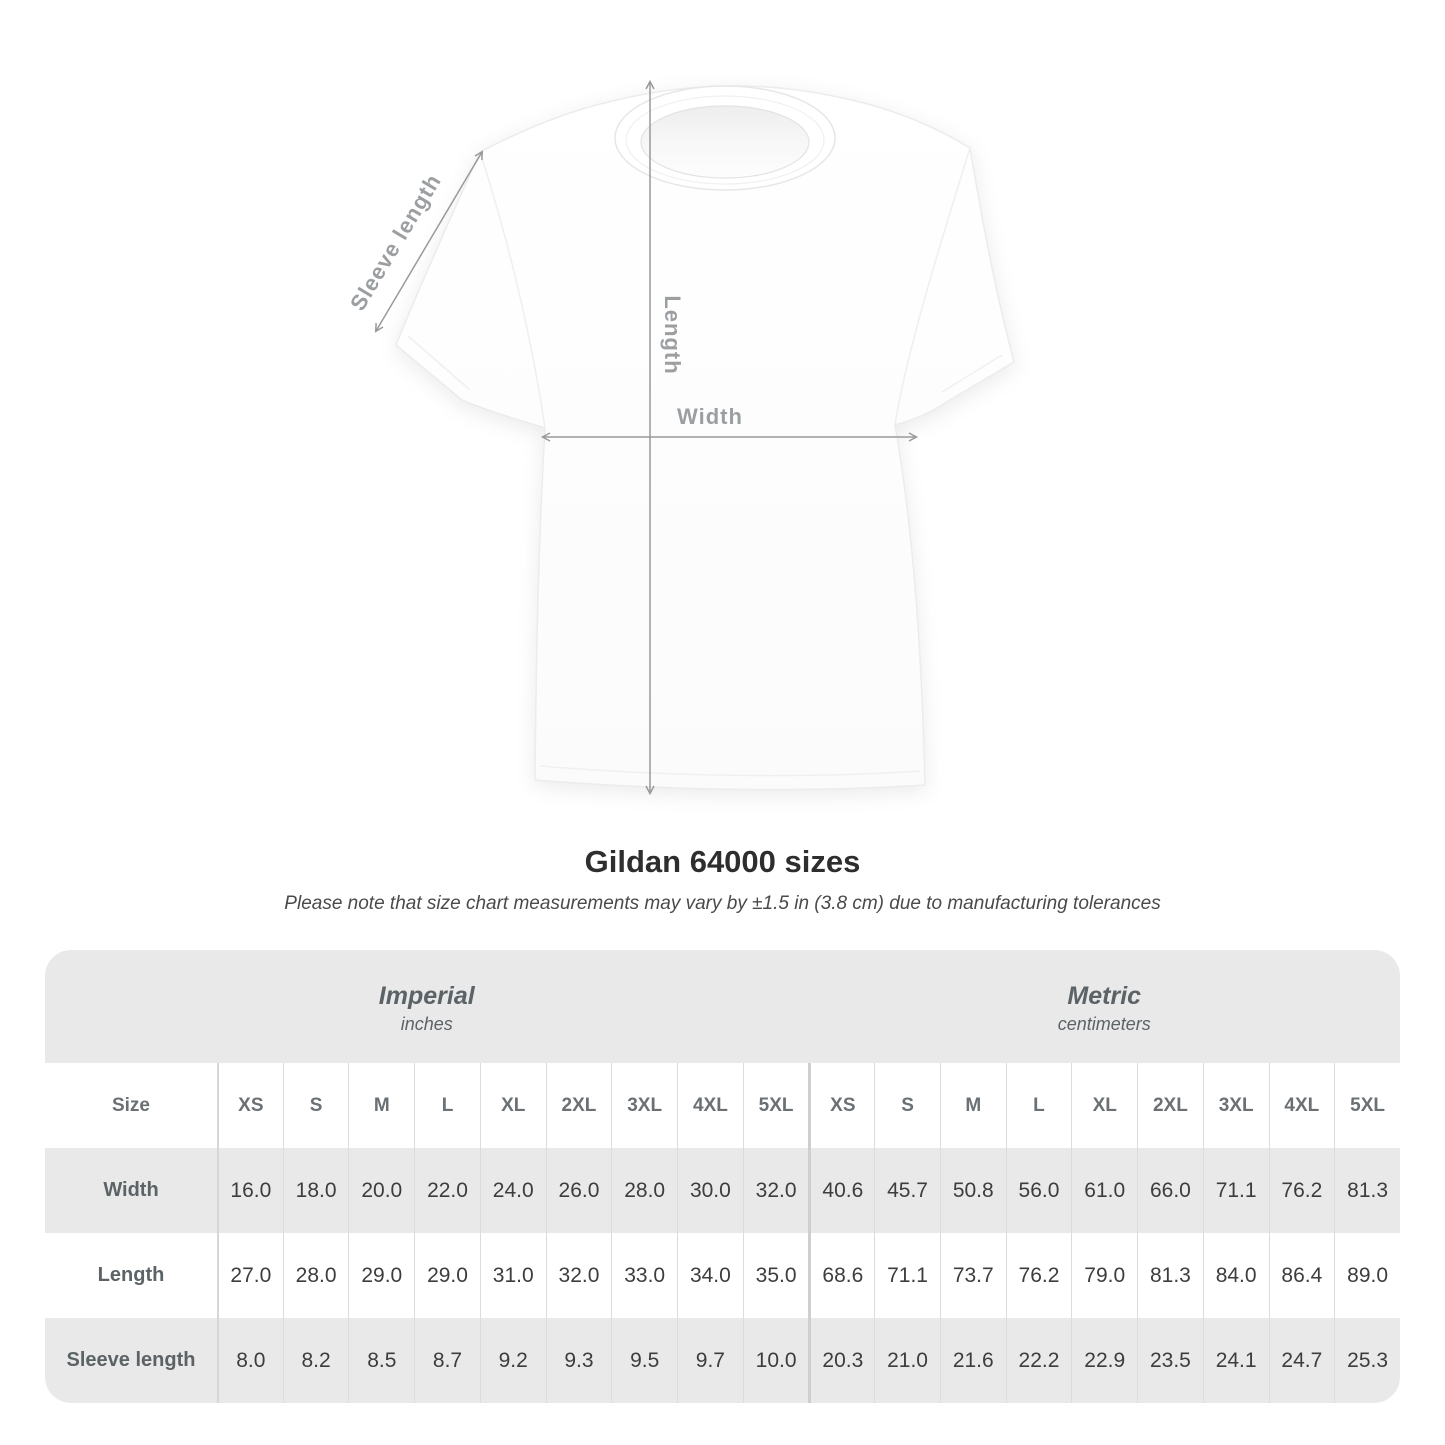 The height and width of the screenshot is (1445, 1445). I want to click on width-metric-4xl: 76.2, so click(1301, 1190).